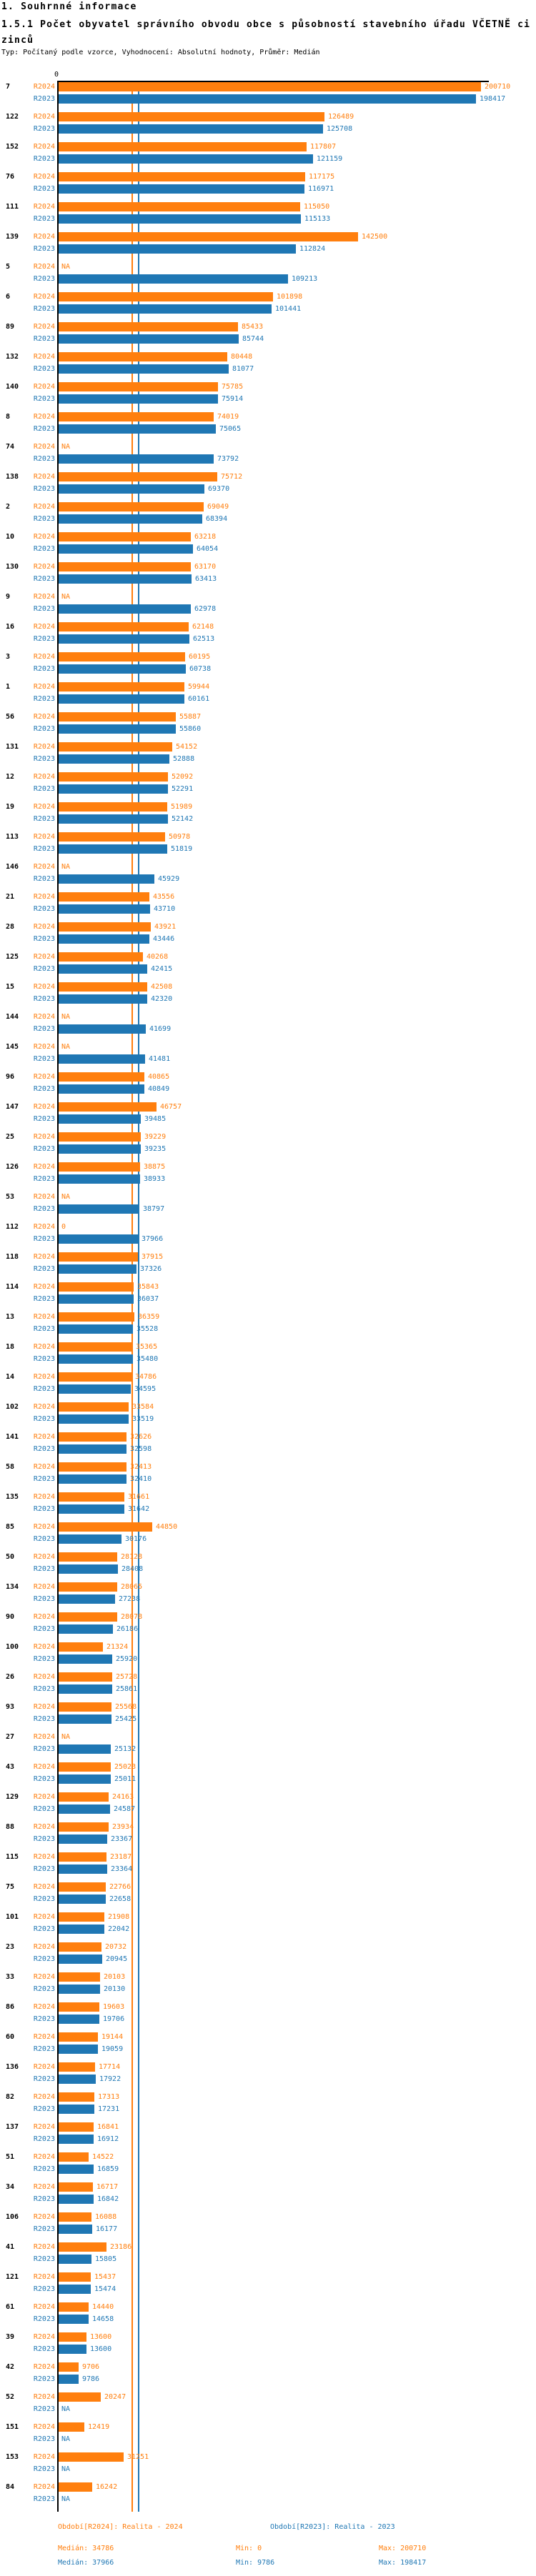 This screenshot has width=536, height=2576. Describe the element at coordinates (268, 1057) in the screenshot. I see `chart-row-145: 145 R2024 NA R2023 41481` at that location.